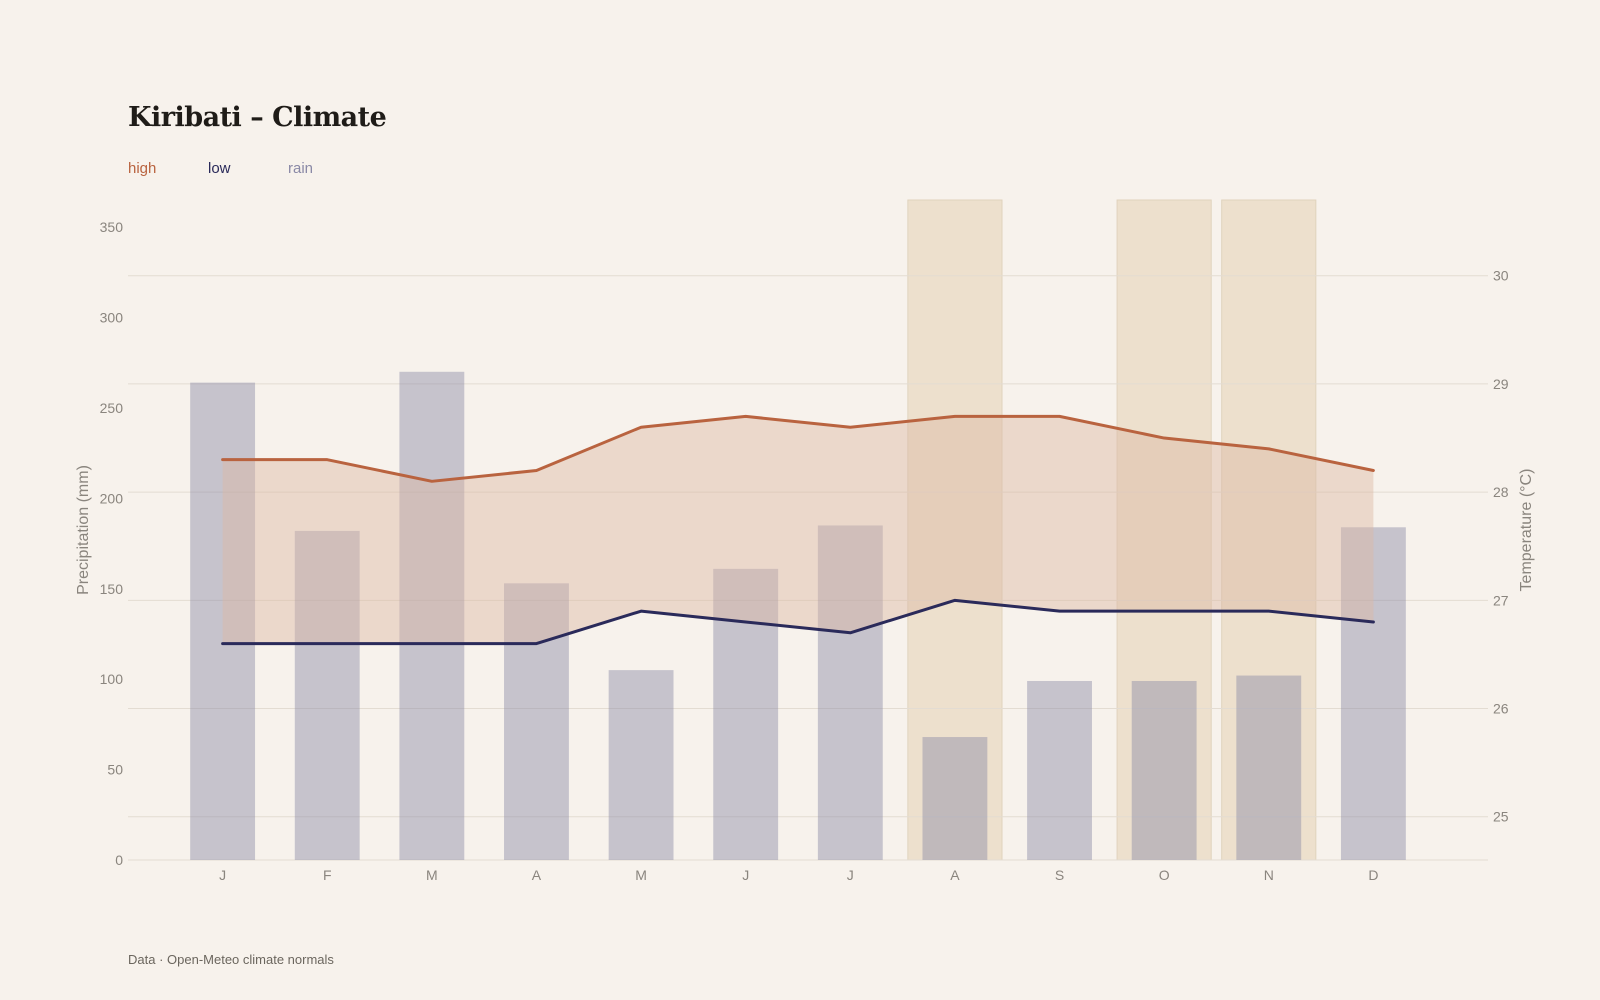  What do you see at coordinates (112, 408) in the screenshot?
I see `y-tick-label: 250` at bounding box center [112, 408].